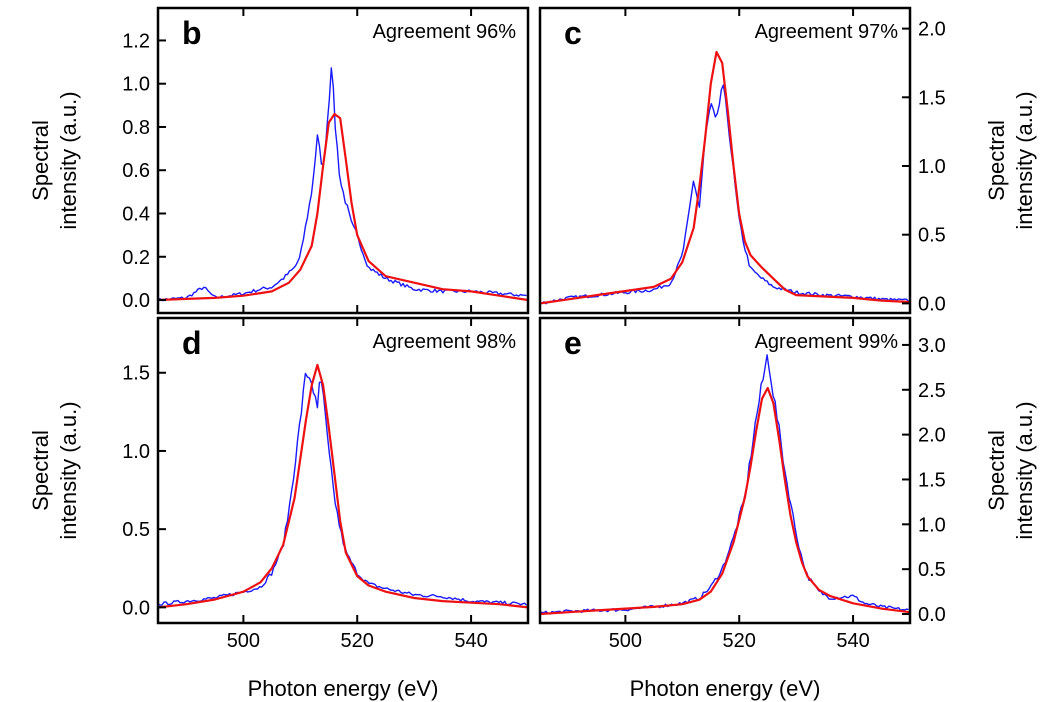 This screenshot has height=702, width=1064. I want to click on series-fit-d, so click(343, 486).